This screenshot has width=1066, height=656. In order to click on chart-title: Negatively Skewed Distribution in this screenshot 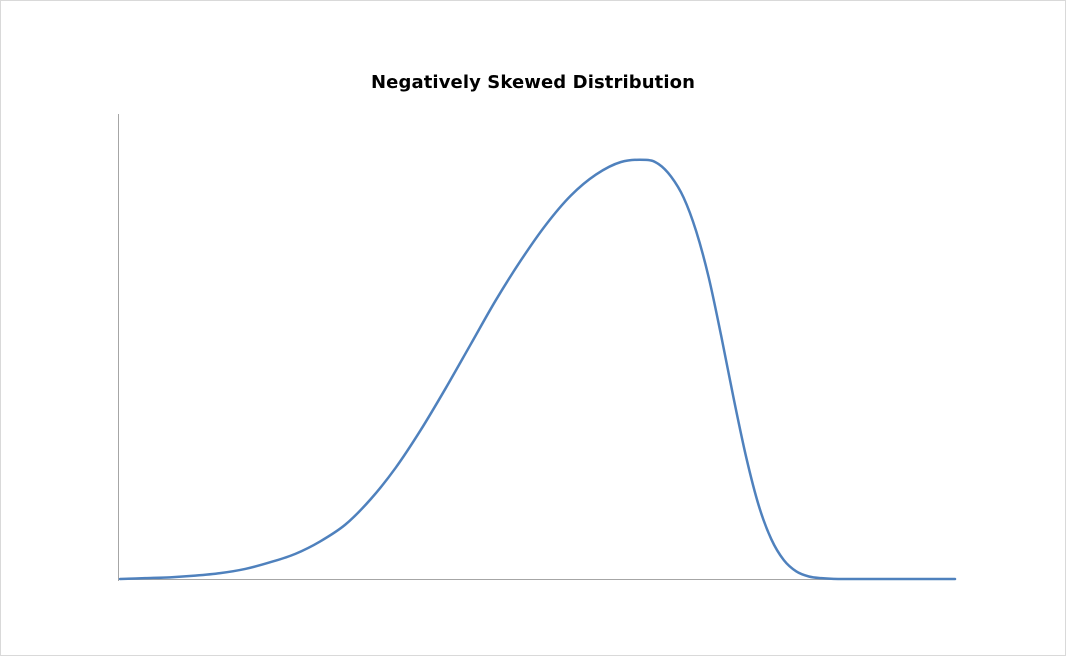, I will do `click(533, 82)`.